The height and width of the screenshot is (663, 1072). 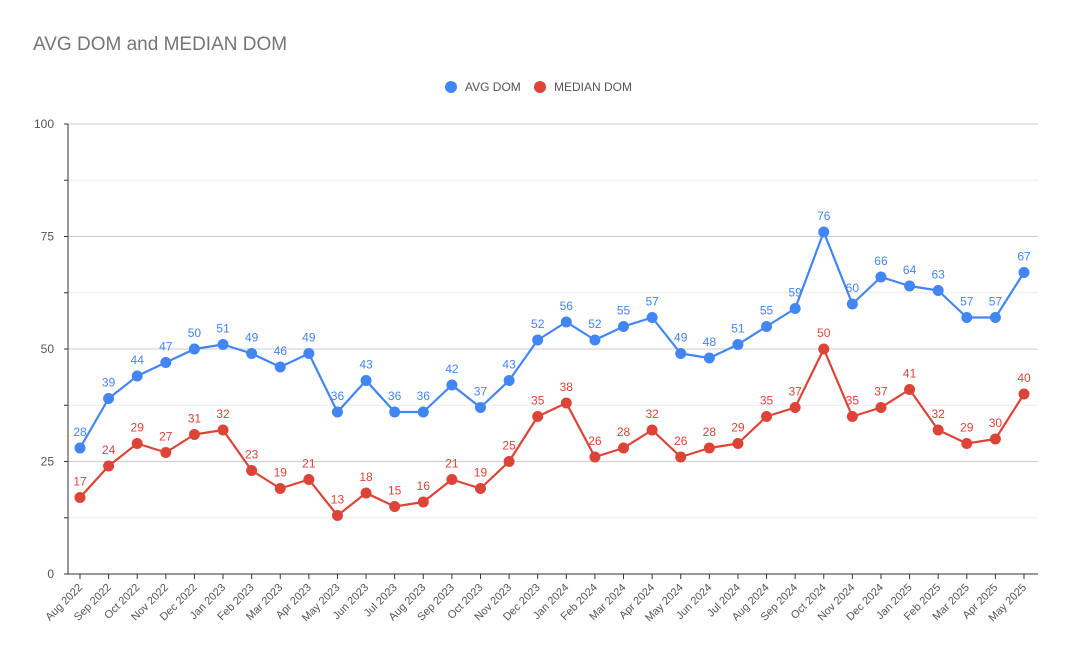 I want to click on data-label: 16, so click(x=424, y=486).